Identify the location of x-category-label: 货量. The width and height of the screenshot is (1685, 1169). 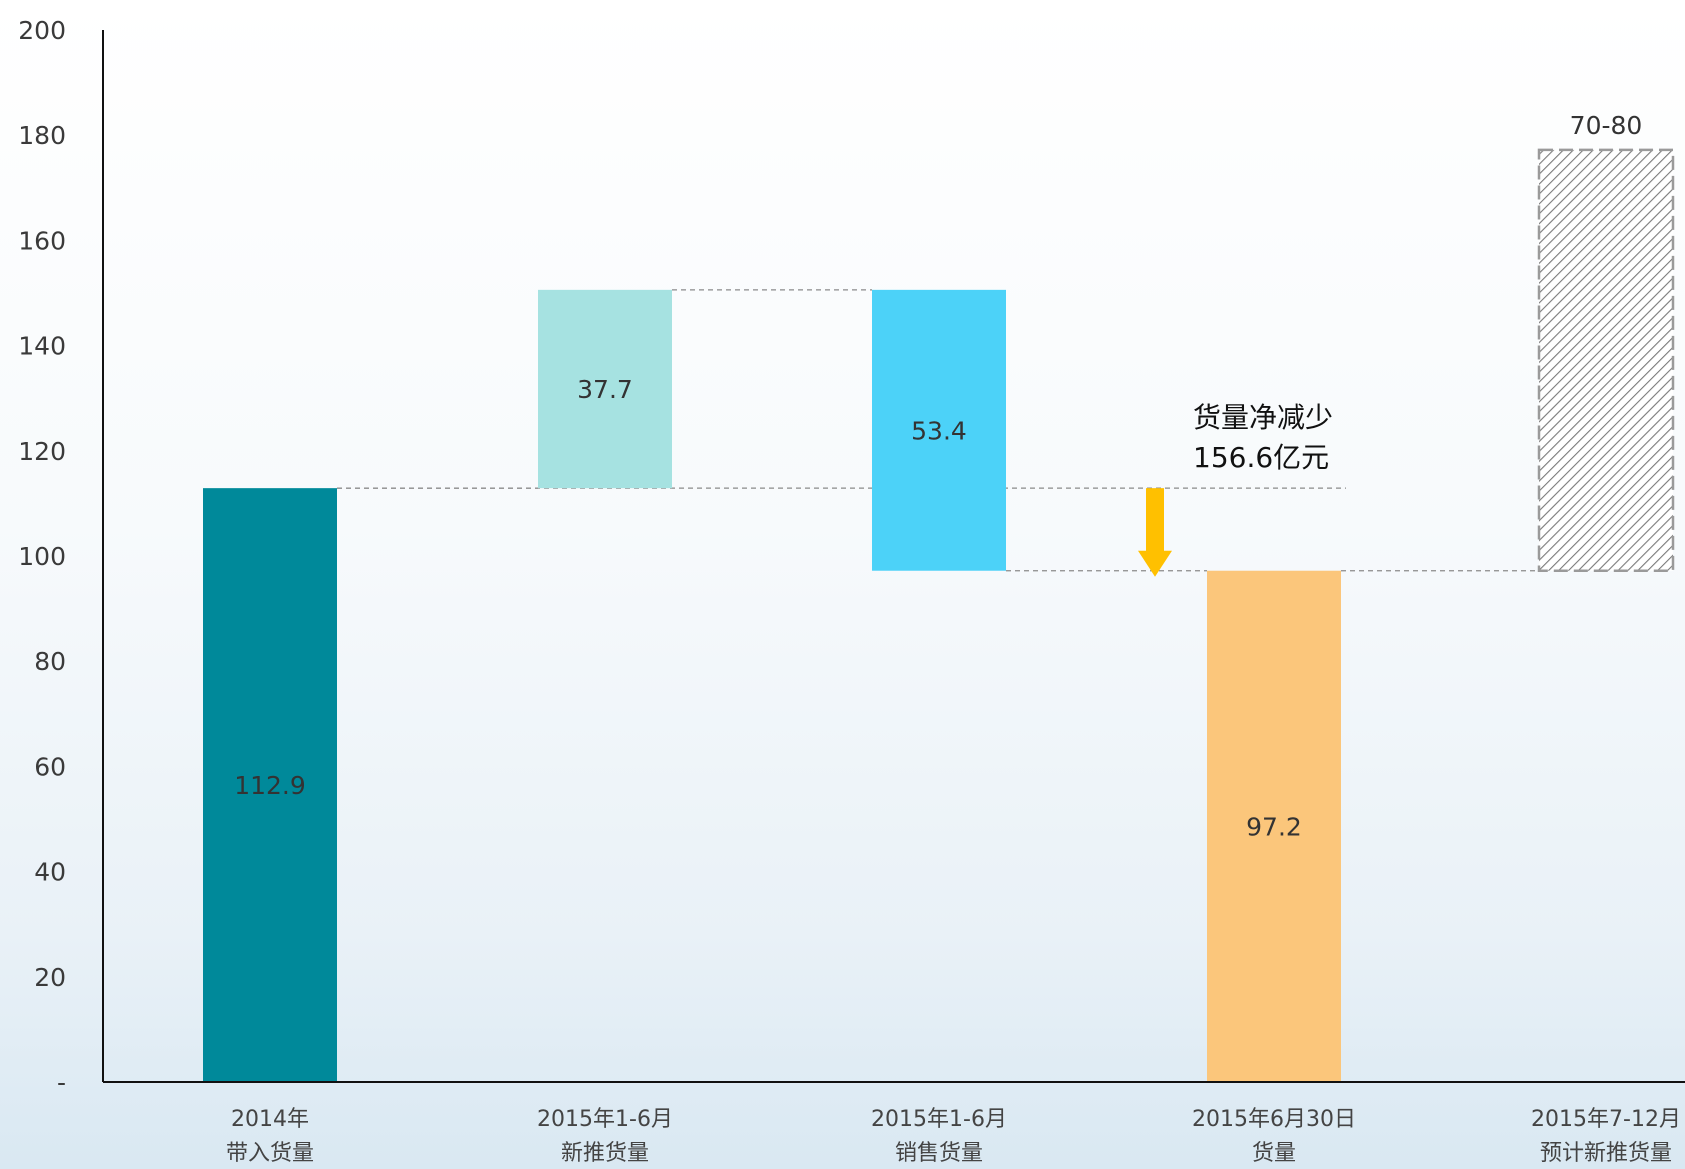
(1274, 1153).